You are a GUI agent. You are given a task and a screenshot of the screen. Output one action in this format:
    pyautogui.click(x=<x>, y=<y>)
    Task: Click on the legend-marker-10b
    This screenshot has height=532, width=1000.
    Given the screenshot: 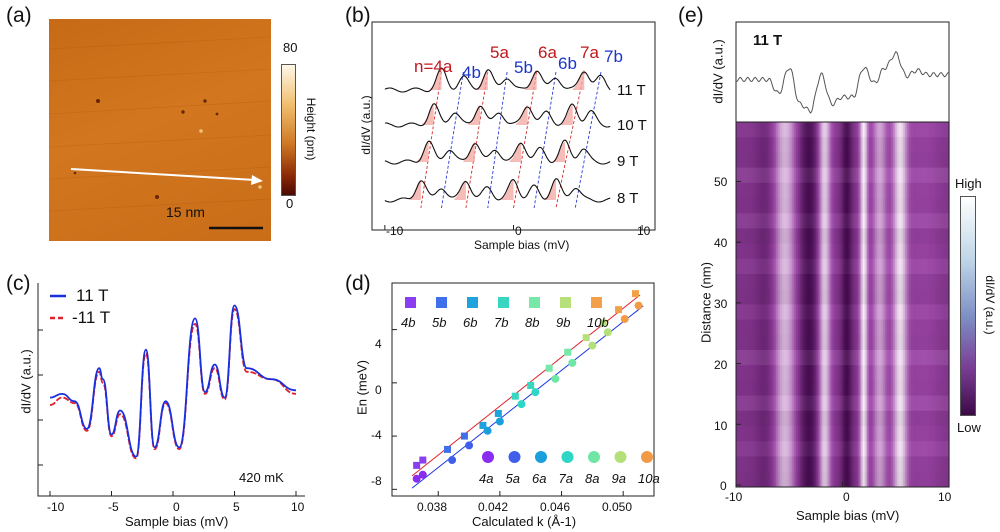 What is the action you would take?
    pyautogui.click(x=596, y=302)
    